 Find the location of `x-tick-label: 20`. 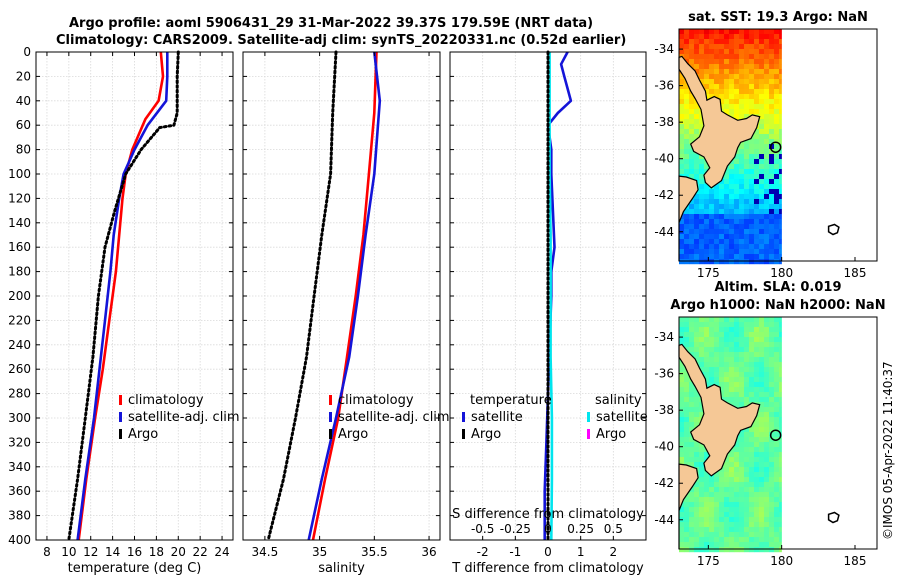

x-tick-label: 20 is located at coordinates (178, 552).